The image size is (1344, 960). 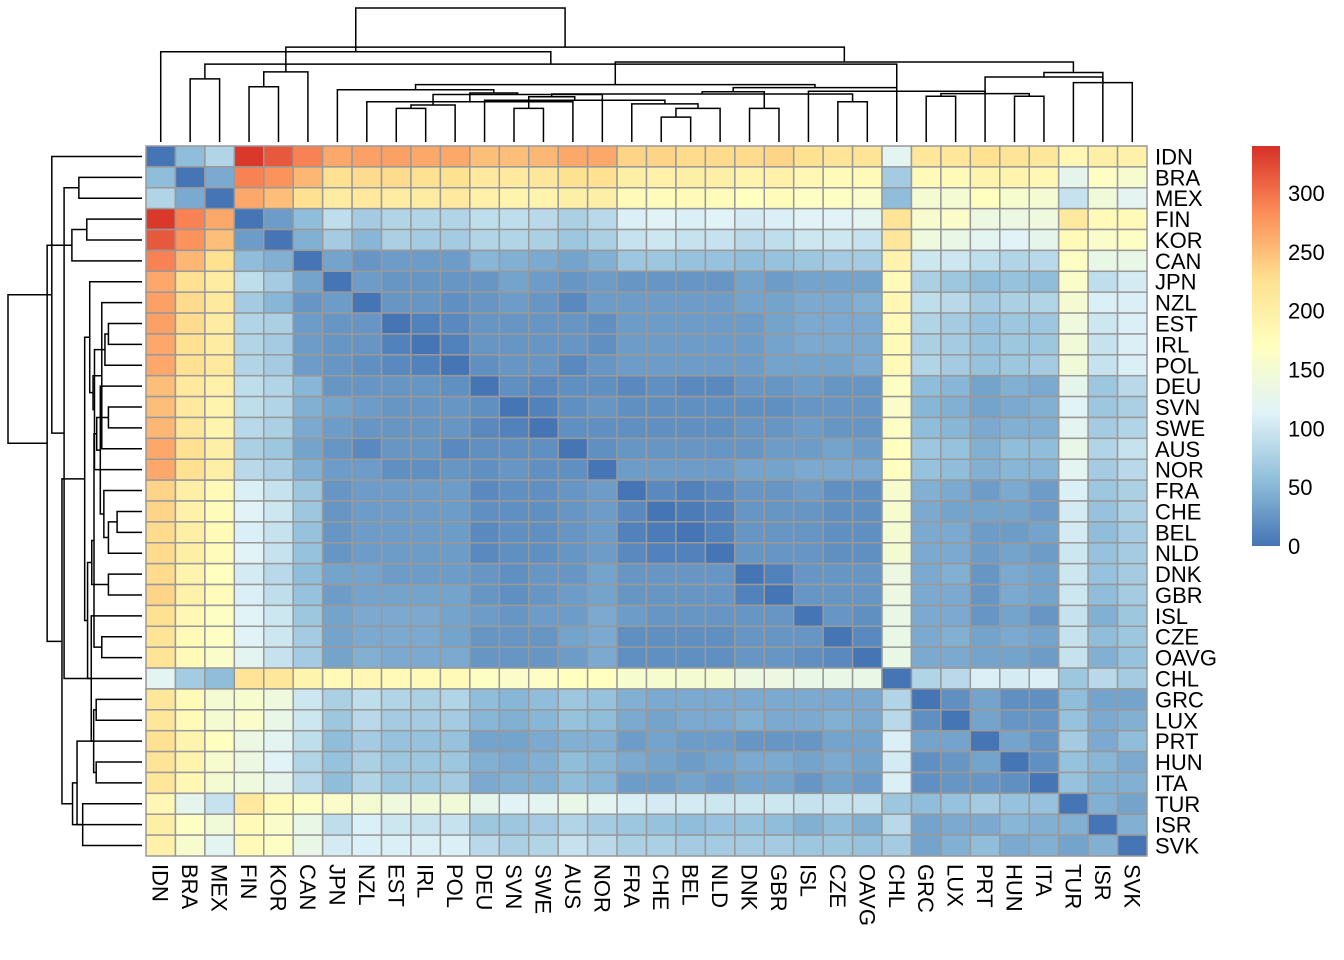 I want to click on legend-tick-label: 200, so click(x=1306, y=311).